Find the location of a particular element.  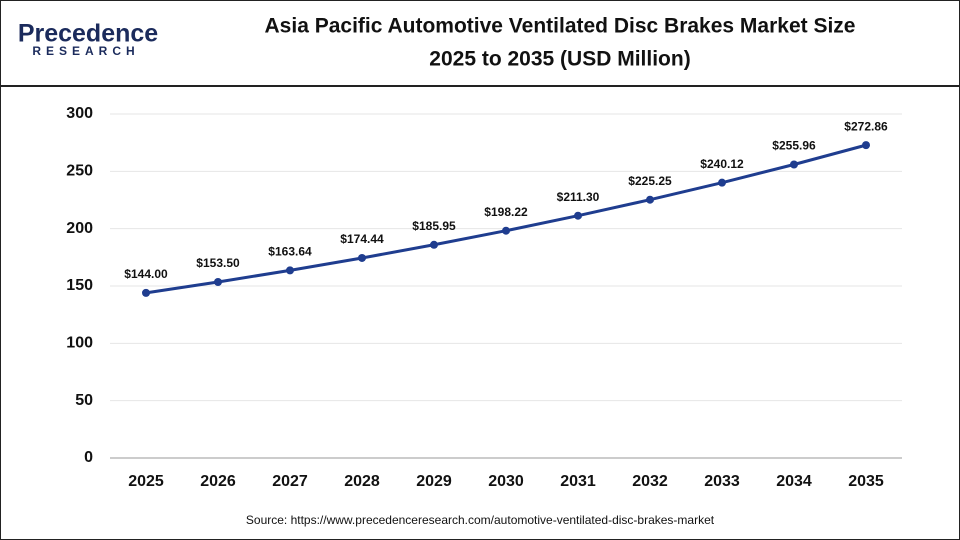

logo-tagline: RESEARCH is located at coordinates (85, 51).